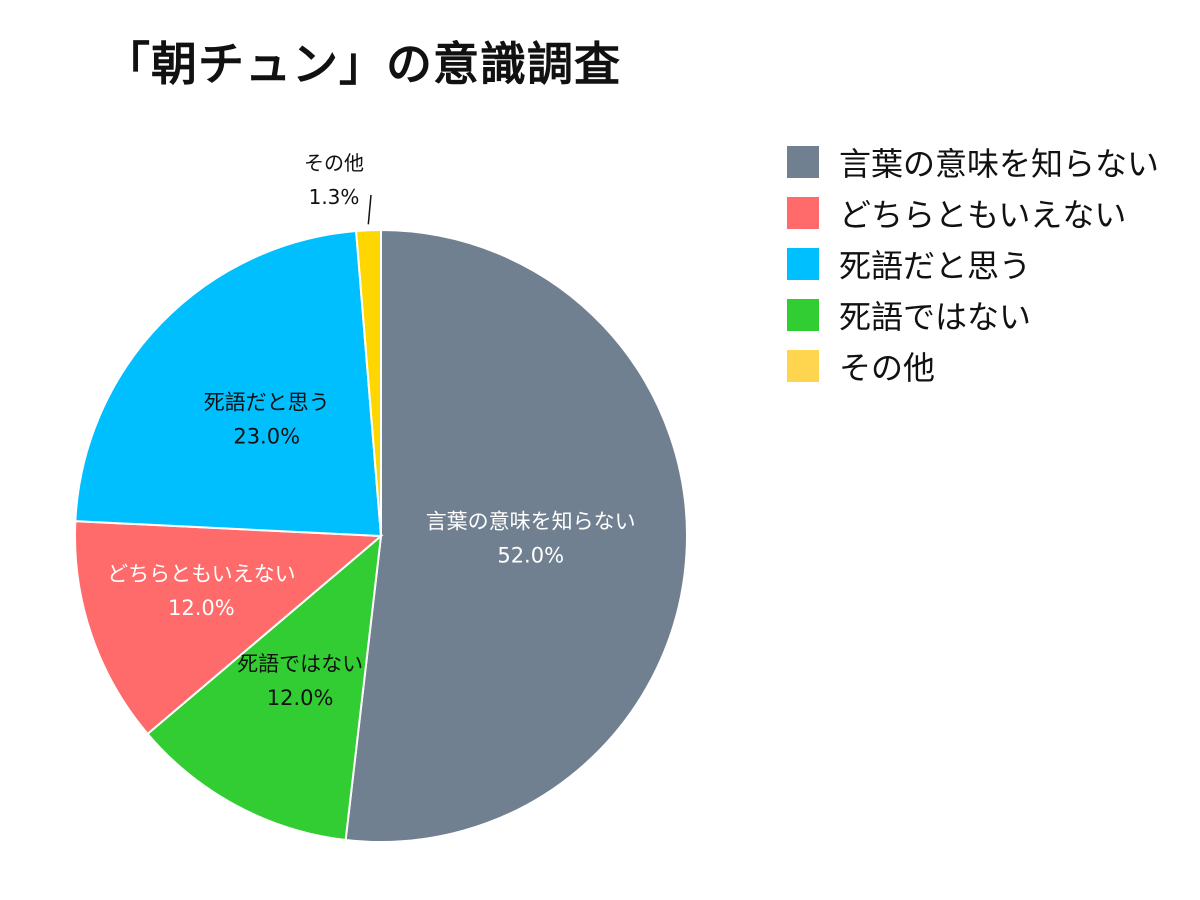  I want to click on legend-label: 死語だと思う, so click(935, 265).